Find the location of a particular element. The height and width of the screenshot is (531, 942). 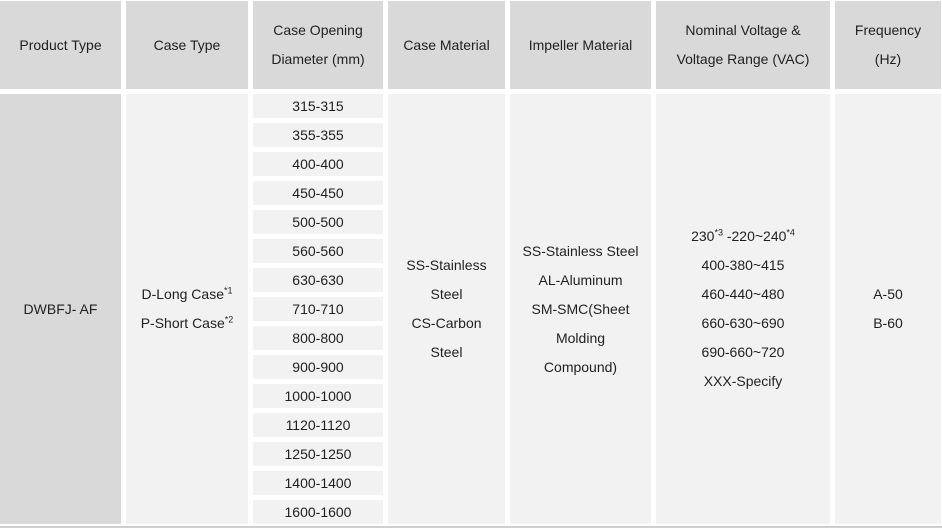

diameter-row: 800-800 is located at coordinates (318, 338).